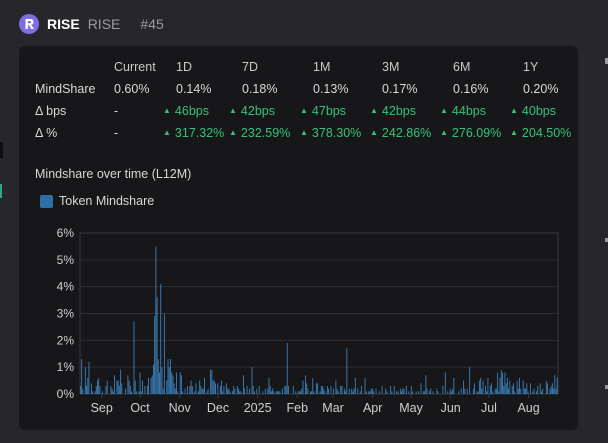  I want to click on mindshare-1m: 0.13%, so click(331, 89).